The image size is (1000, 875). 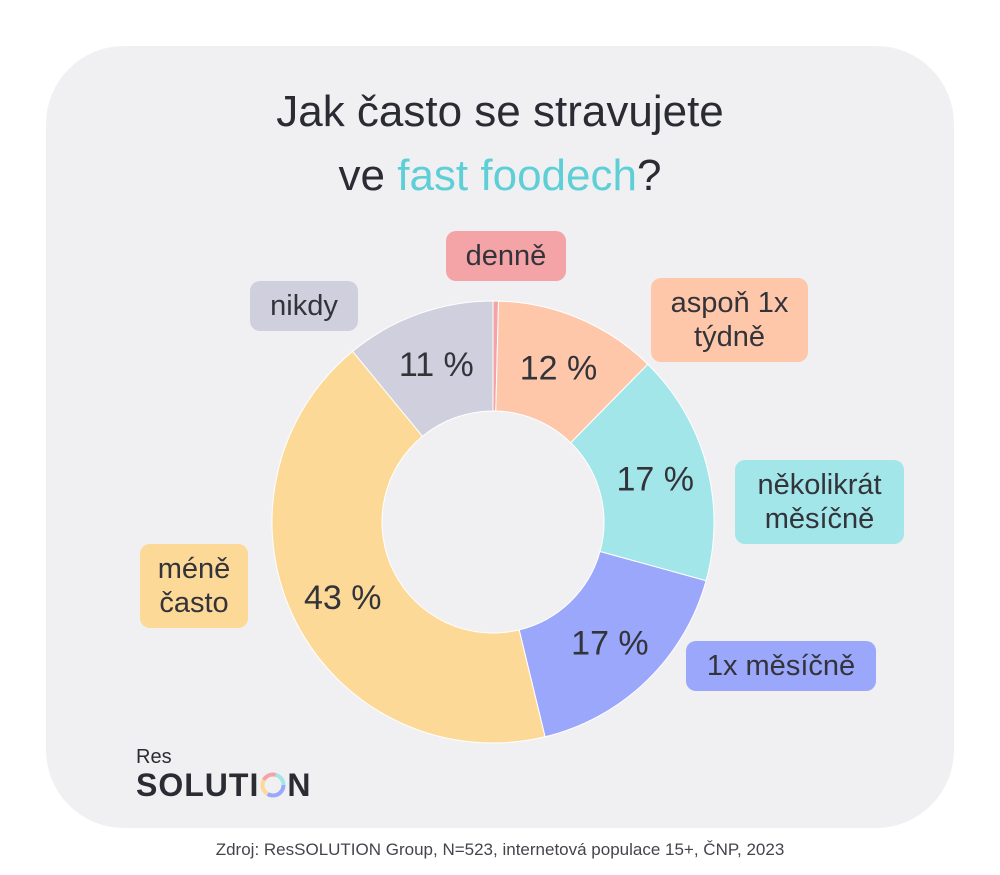 I want to click on legend-label-mene-casto: méně často, so click(x=194, y=586).